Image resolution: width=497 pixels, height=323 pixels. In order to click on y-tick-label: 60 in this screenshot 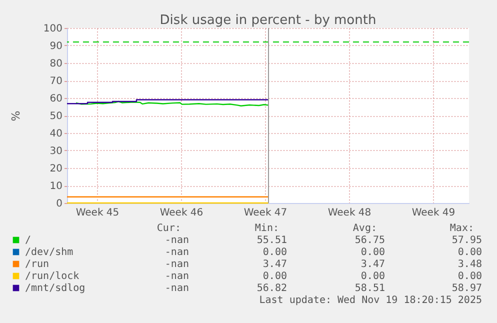, I will do `click(56, 99)`.